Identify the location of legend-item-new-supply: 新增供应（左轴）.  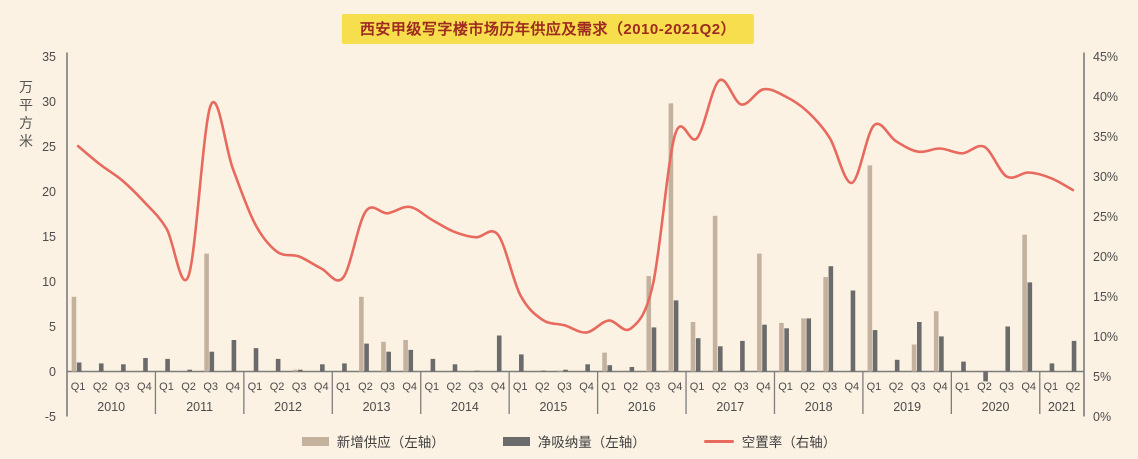
(373, 441).